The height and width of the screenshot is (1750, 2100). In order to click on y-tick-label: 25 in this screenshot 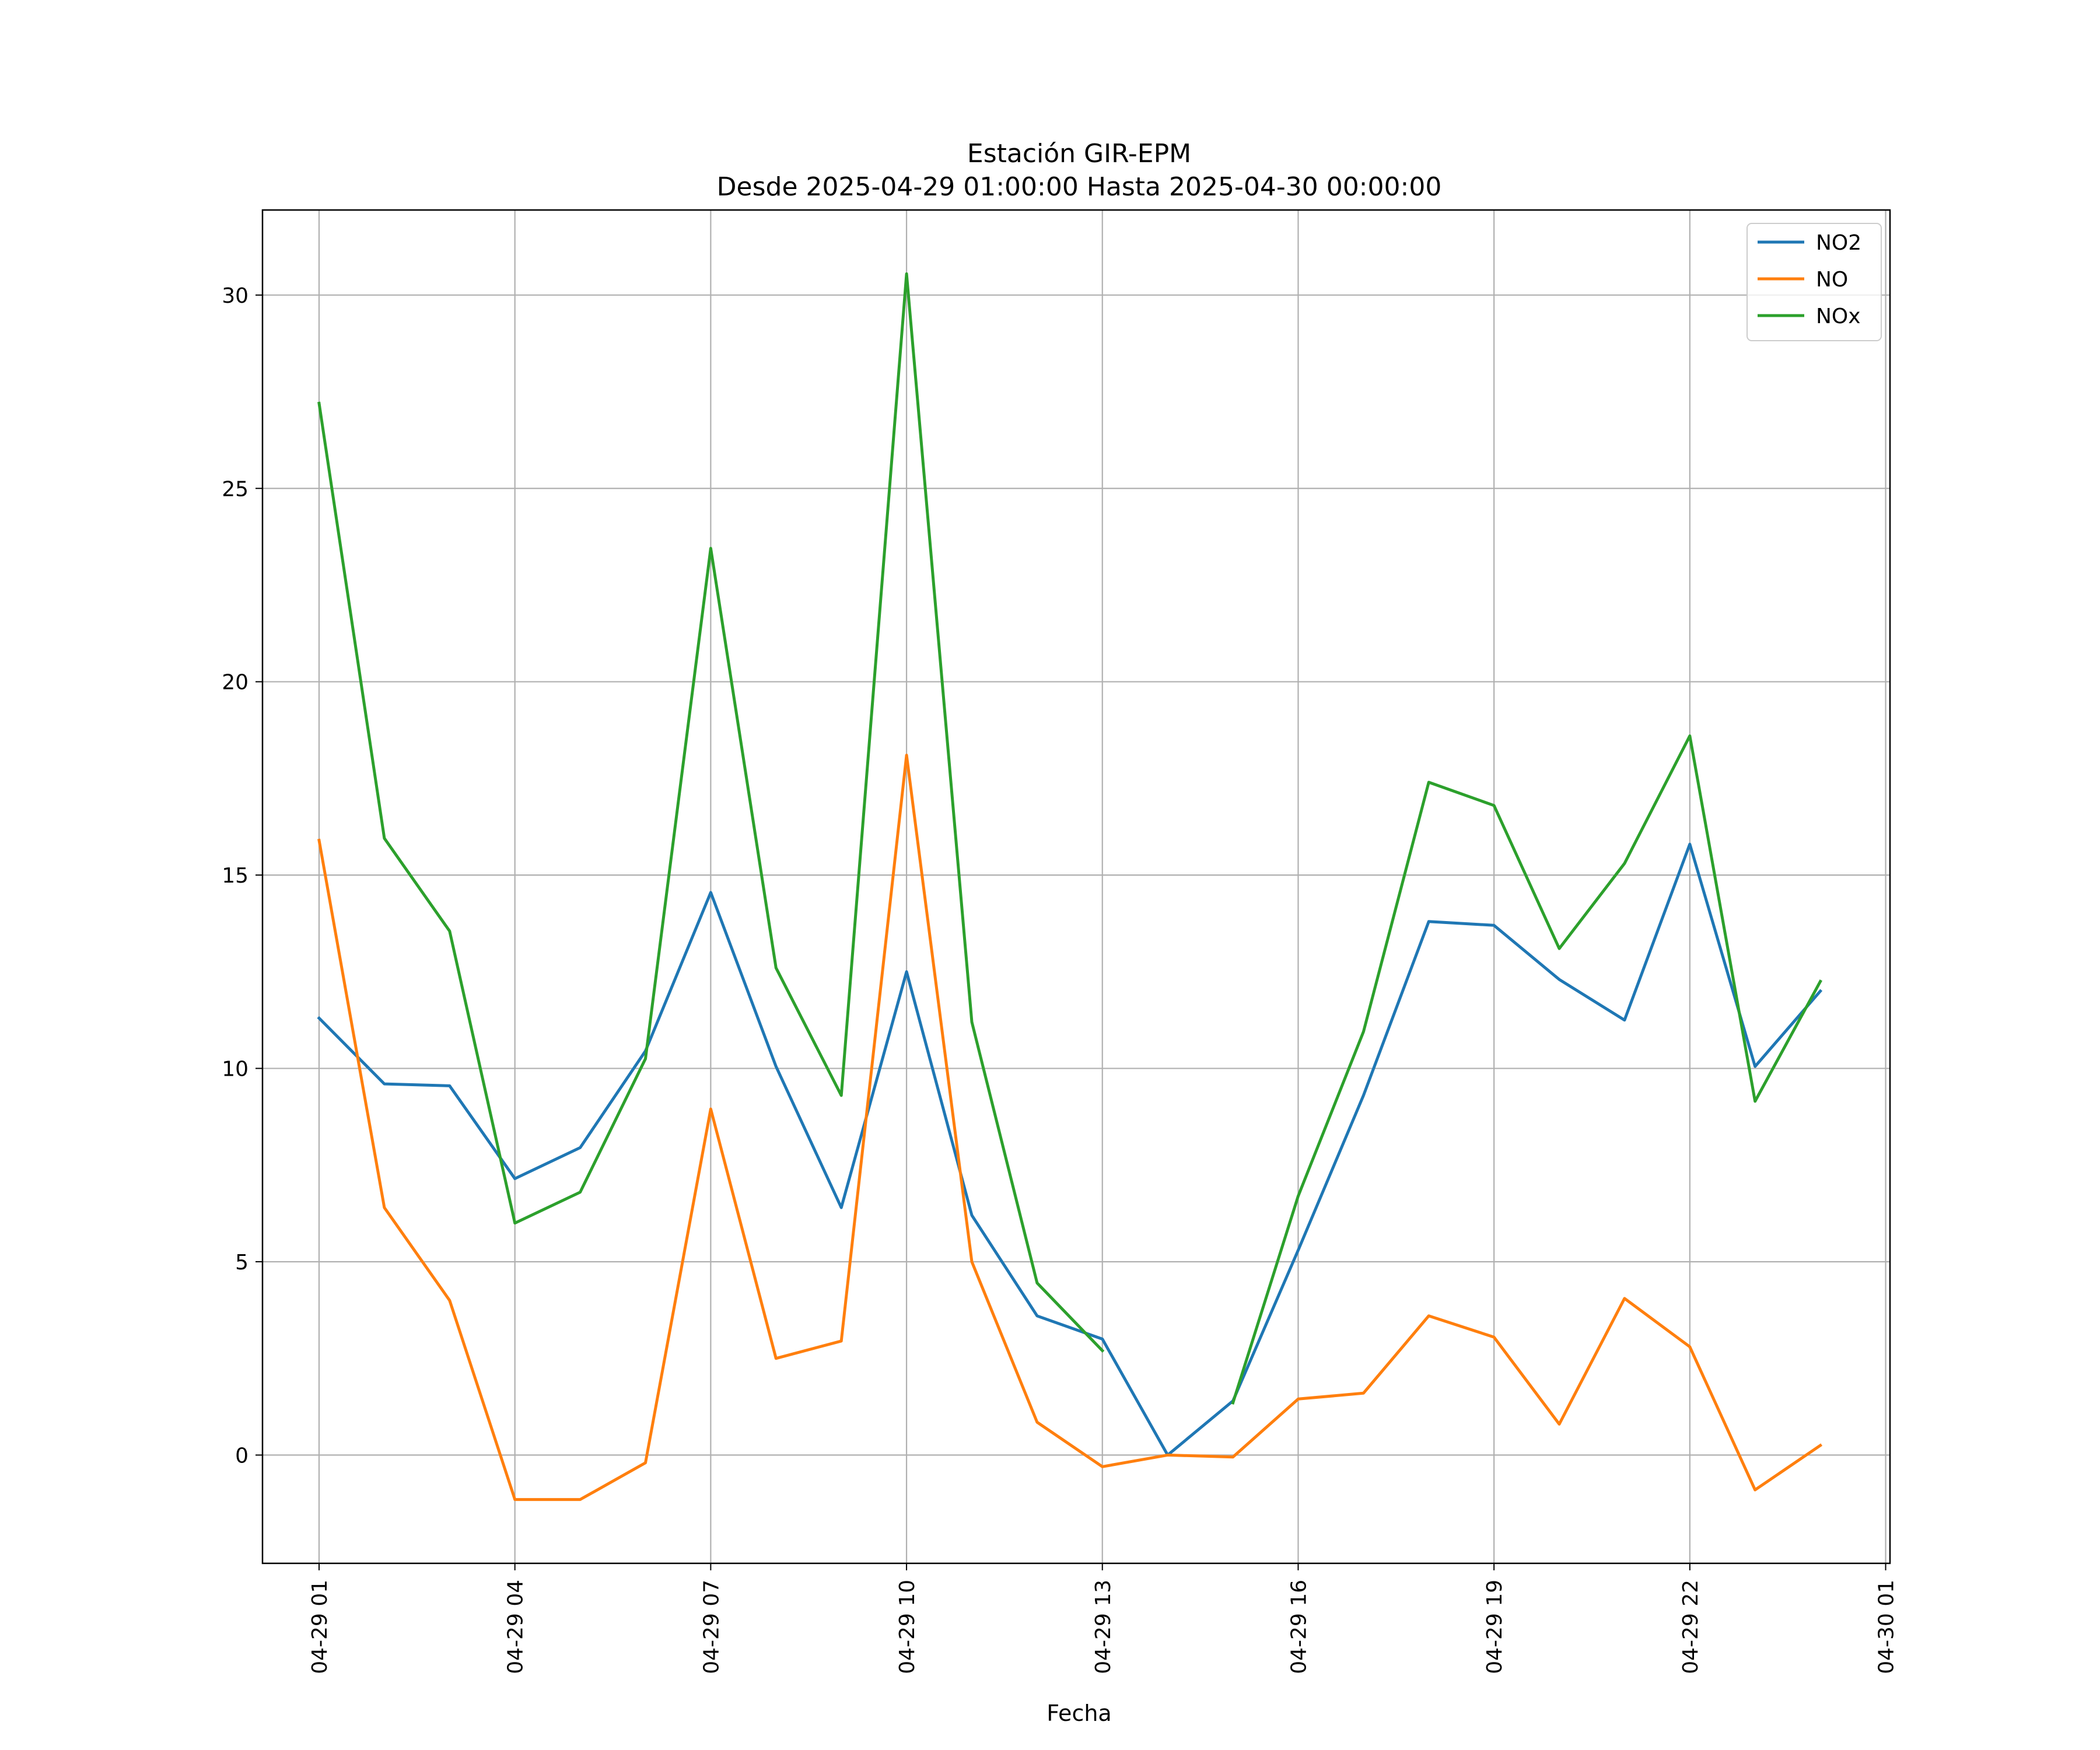, I will do `click(235, 489)`.